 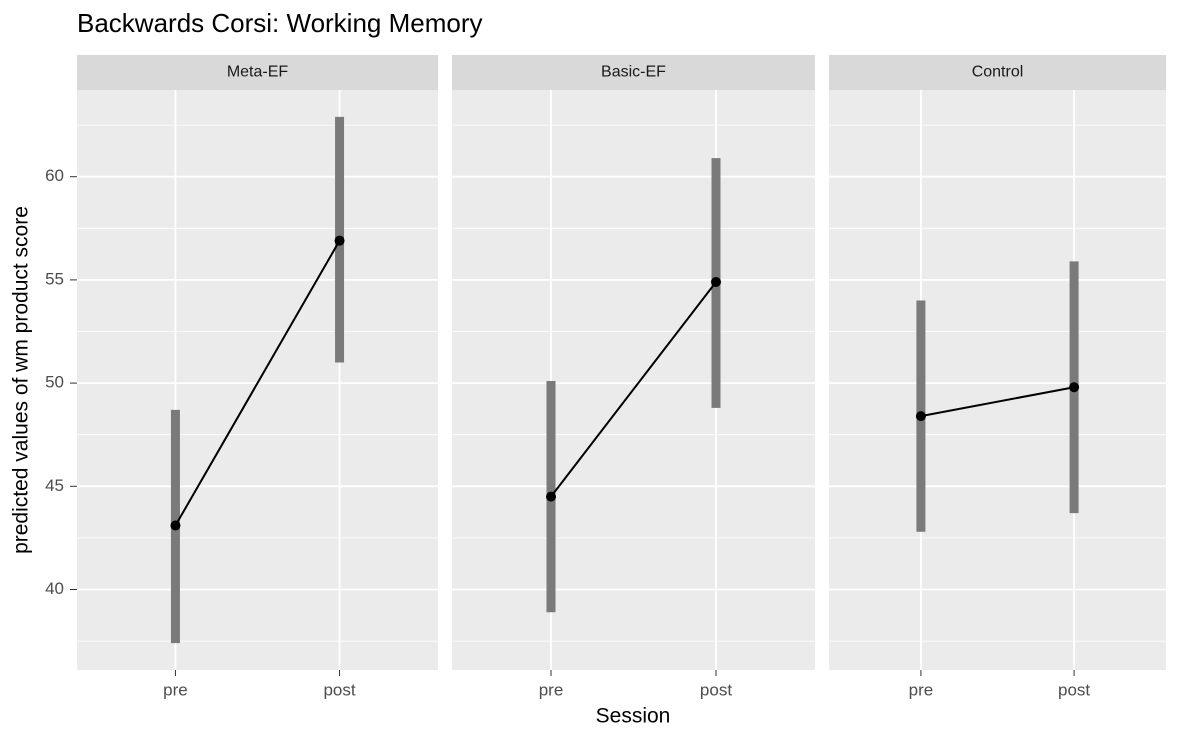 What do you see at coordinates (54, 278) in the screenshot?
I see `y-tick-label: 55` at bounding box center [54, 278].